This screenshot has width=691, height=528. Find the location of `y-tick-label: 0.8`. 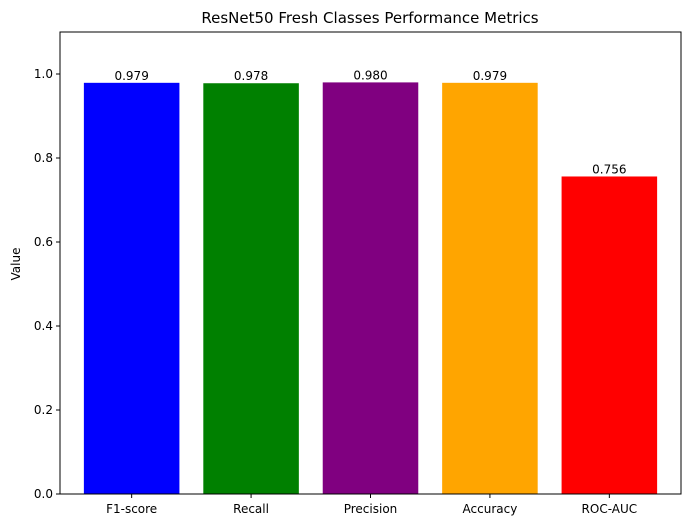

y-tick-label: 0.8 is located at coordinates (43, 158).